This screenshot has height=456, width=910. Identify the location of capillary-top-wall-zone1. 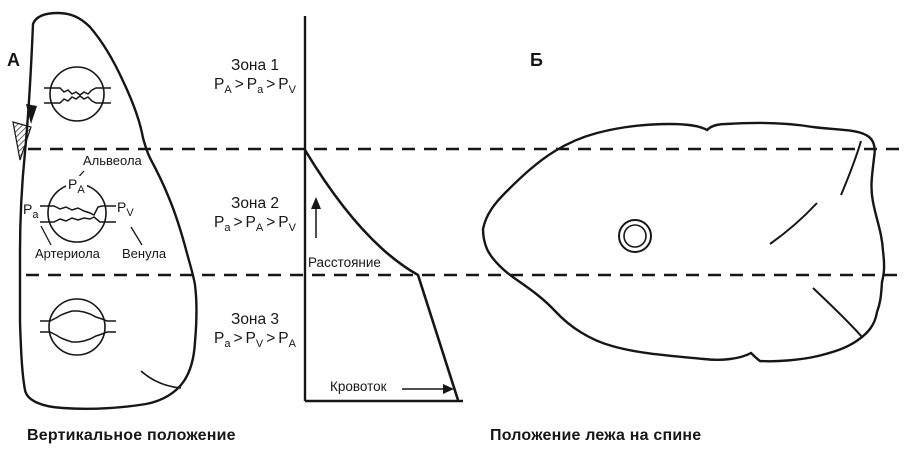
(77, 91).